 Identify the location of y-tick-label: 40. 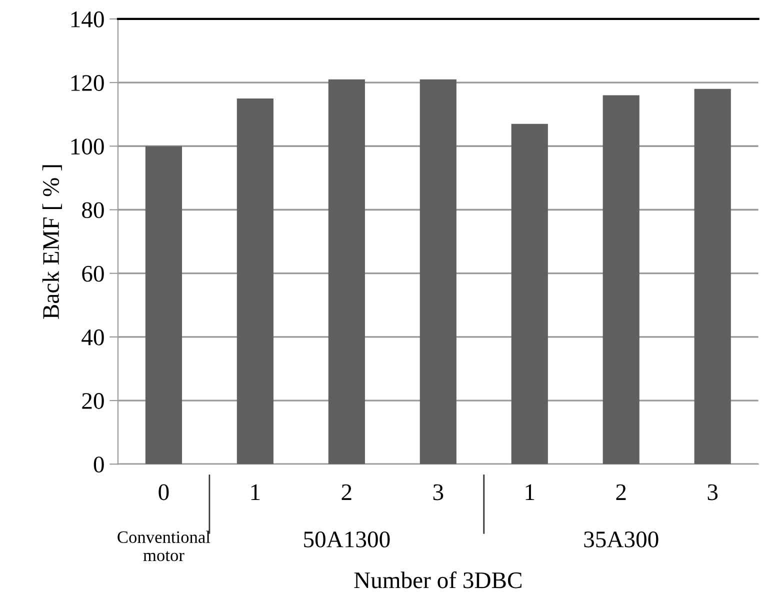
(93, 337).